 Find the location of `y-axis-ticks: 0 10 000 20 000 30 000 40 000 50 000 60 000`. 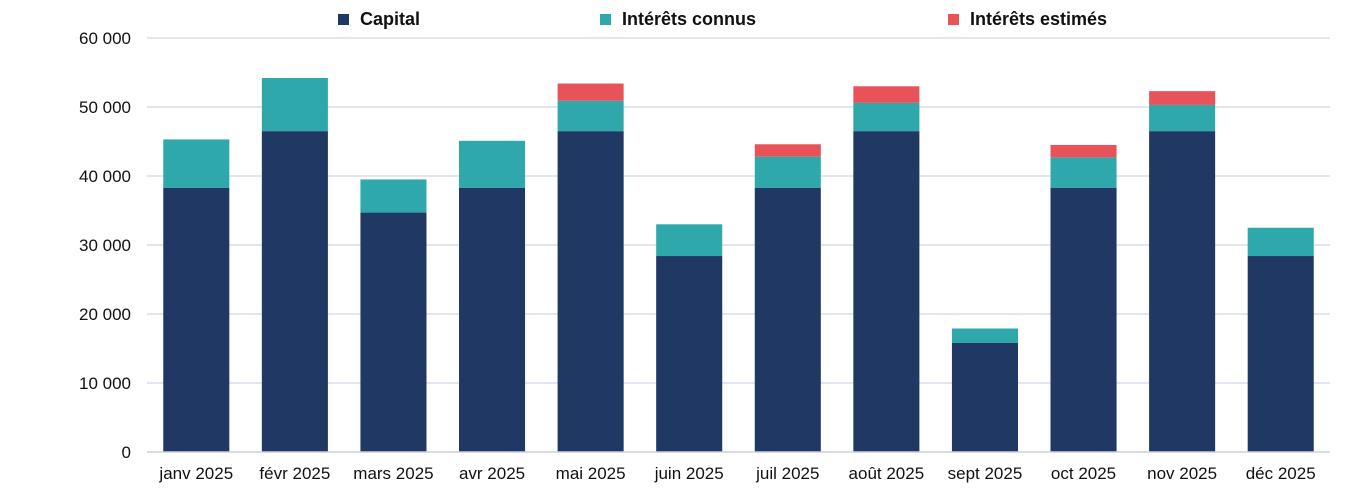

y-axis-ticks: 0 10 000 20 000 30 000 40 000 50 000 60 000 is located at coordinates (105, 245).